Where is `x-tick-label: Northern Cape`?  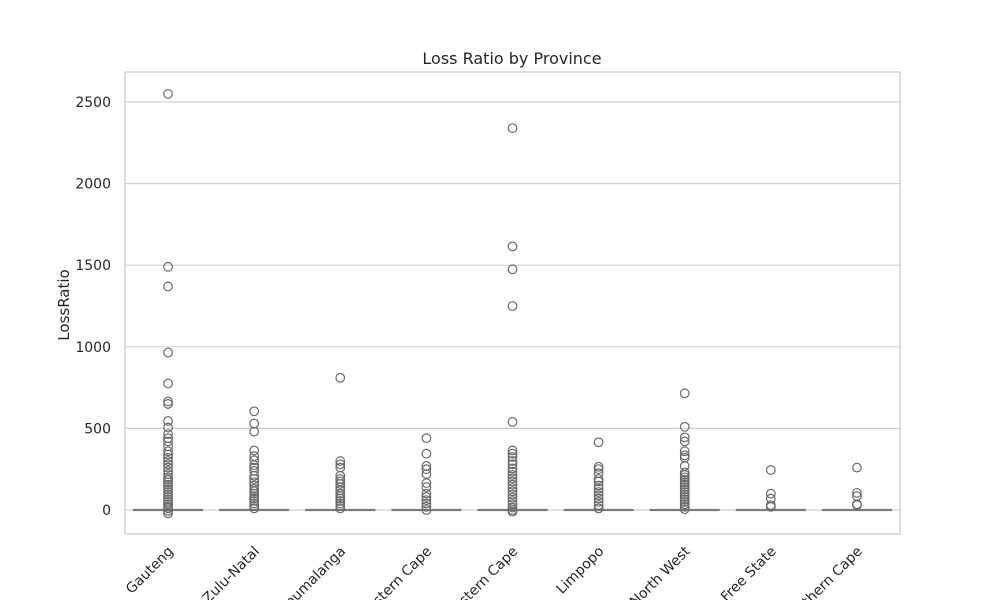 x-tick-label: Northern Cape is located at coordinates (824, 572).